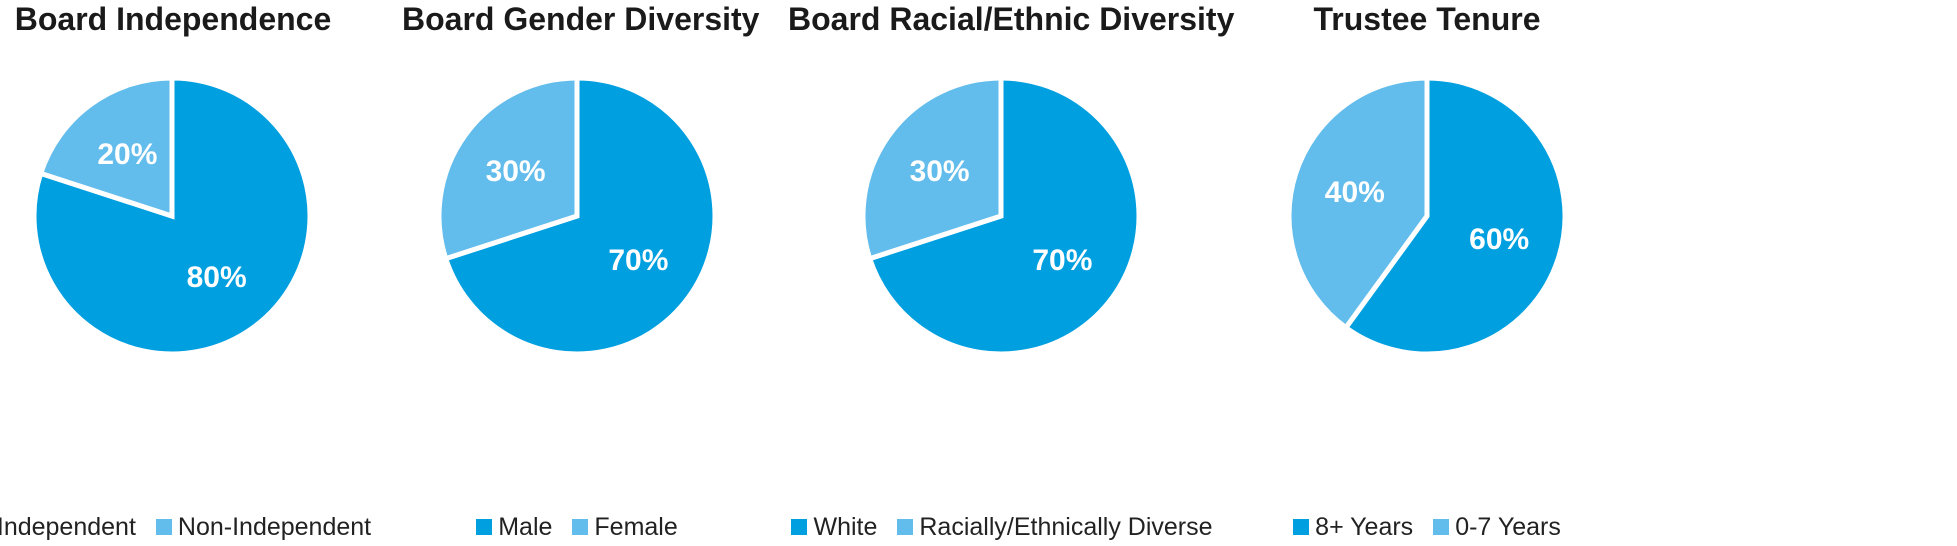  What do you see at coordinates (127, 154) in the screenshot?
I see `data-label-non-independent: 20%` at bounding box center [127, 154].